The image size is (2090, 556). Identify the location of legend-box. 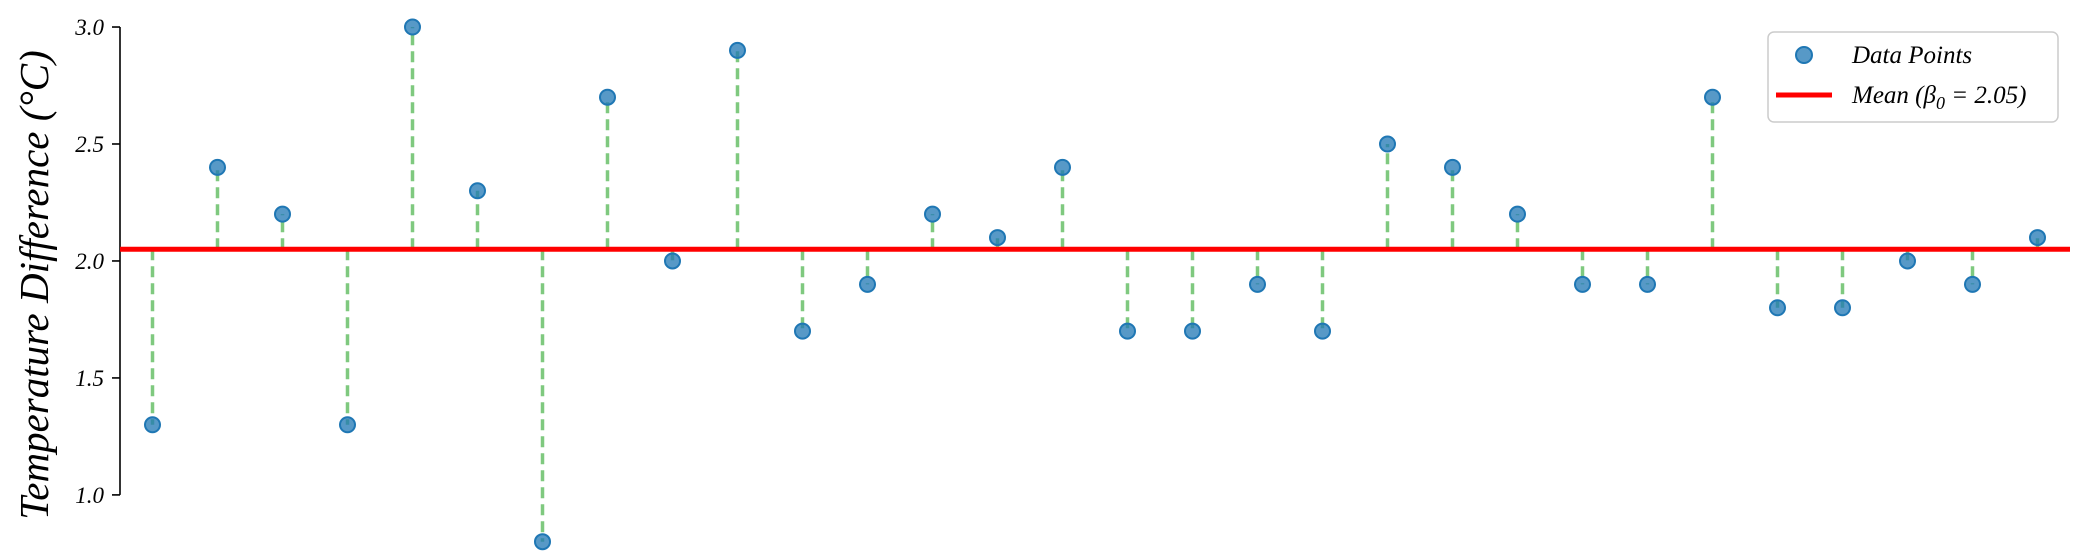
(1913, 77).